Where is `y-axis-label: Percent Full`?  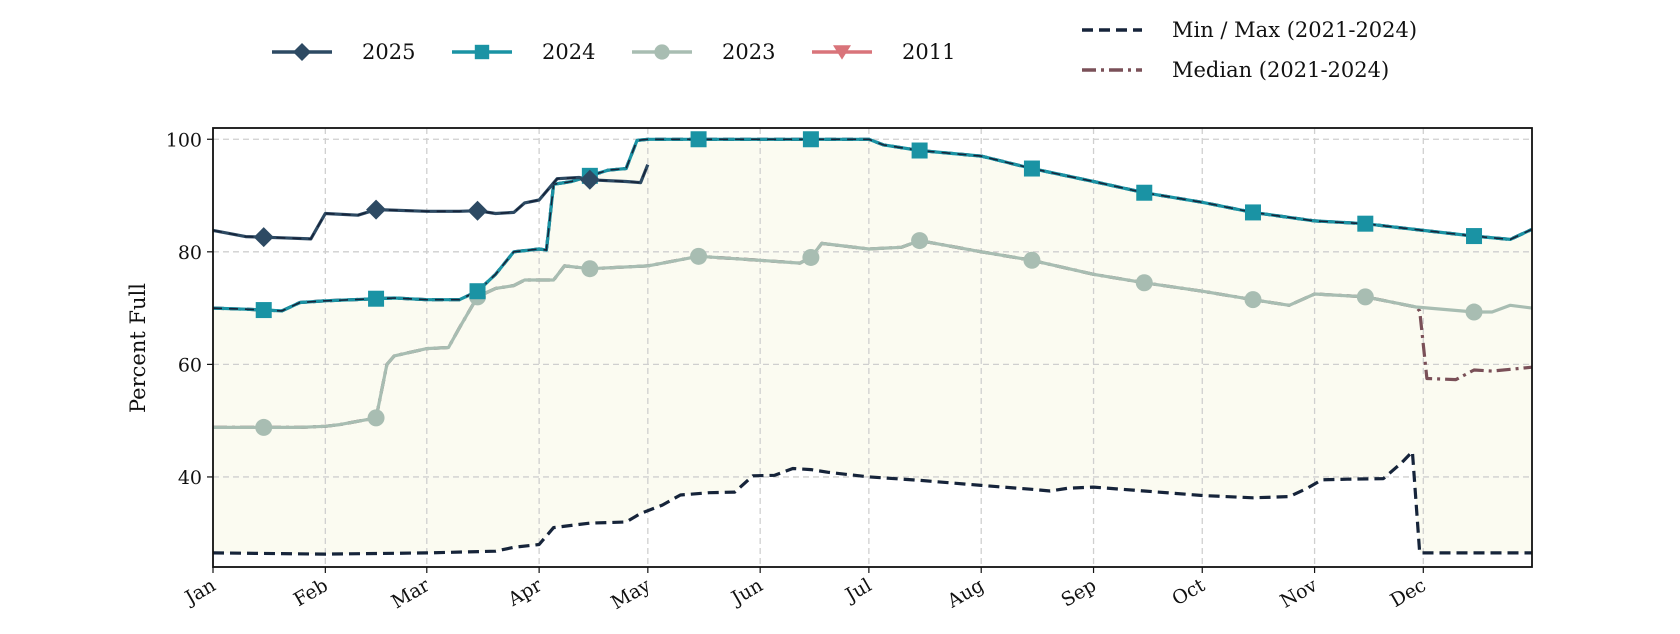
y-axis-label: Percent Full is located at coordinates (138, 348).